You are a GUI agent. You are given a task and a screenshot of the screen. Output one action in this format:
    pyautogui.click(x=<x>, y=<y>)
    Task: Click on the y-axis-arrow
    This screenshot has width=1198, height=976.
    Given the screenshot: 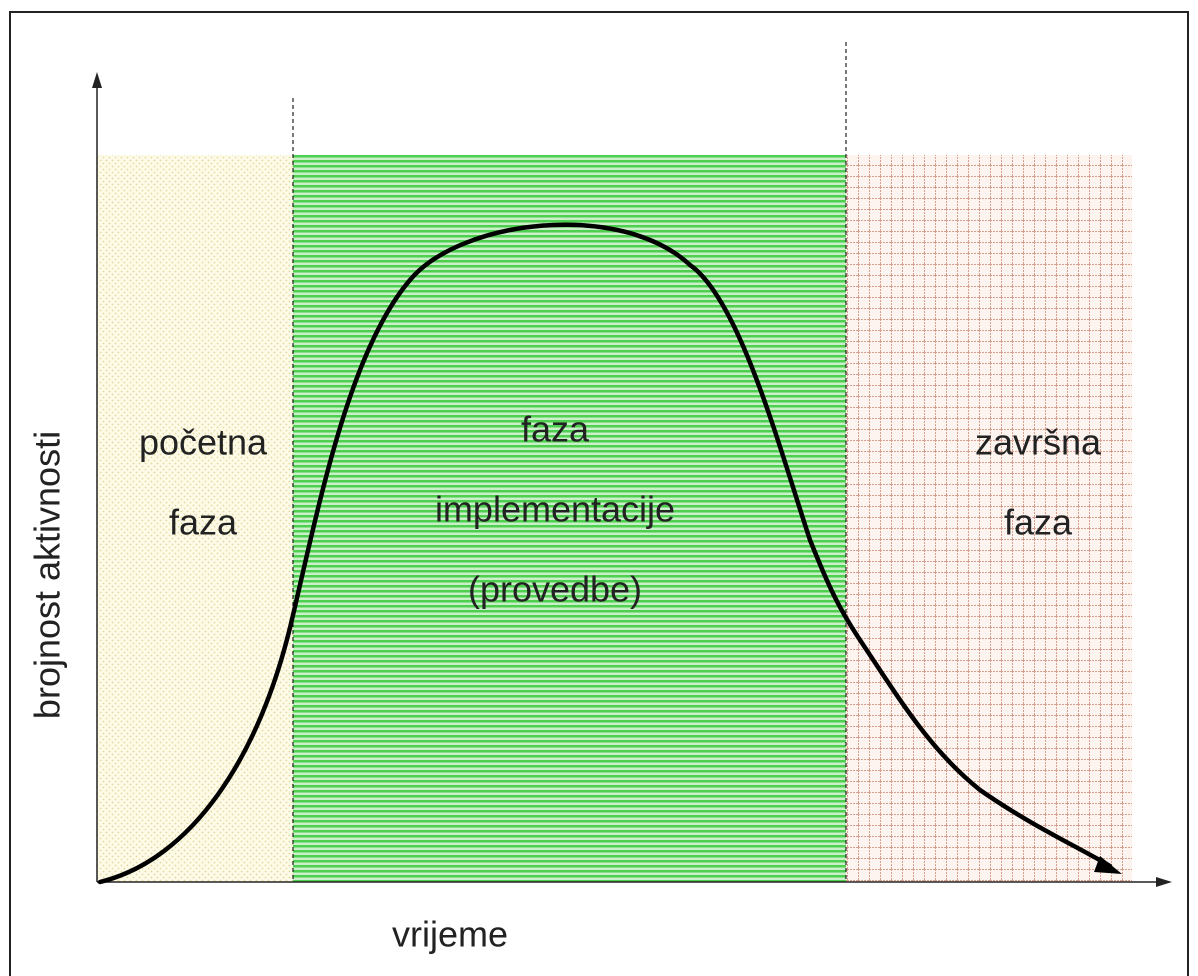 What is the action you would take?
    pyautogui.click(x=97, y=80)
    